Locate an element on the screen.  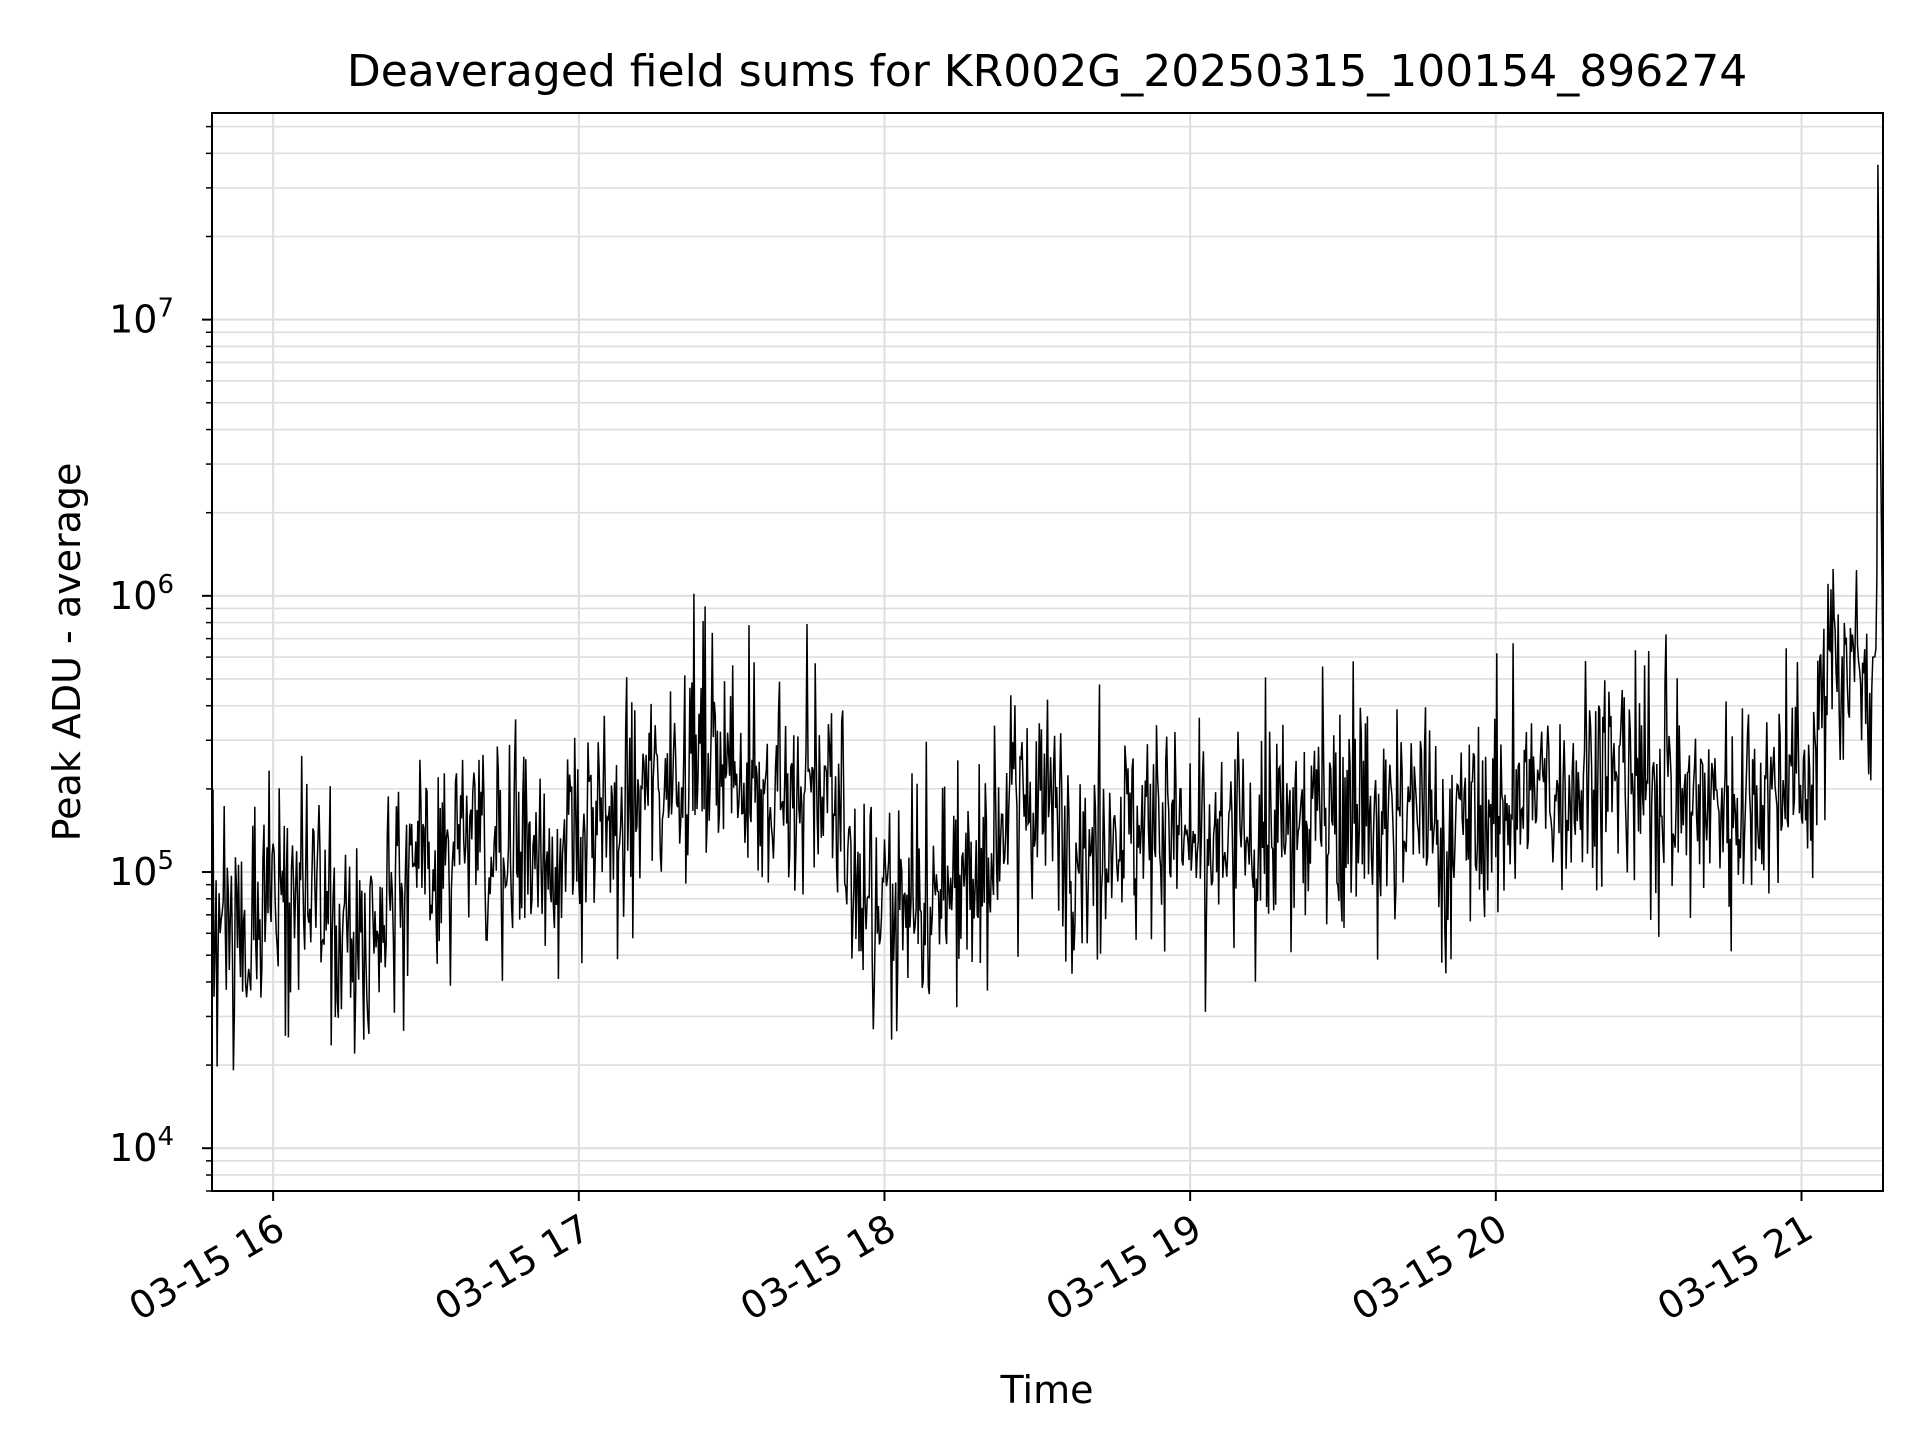
x-tick-label: 03-15 21 is located at coordinates (1735, 1268).